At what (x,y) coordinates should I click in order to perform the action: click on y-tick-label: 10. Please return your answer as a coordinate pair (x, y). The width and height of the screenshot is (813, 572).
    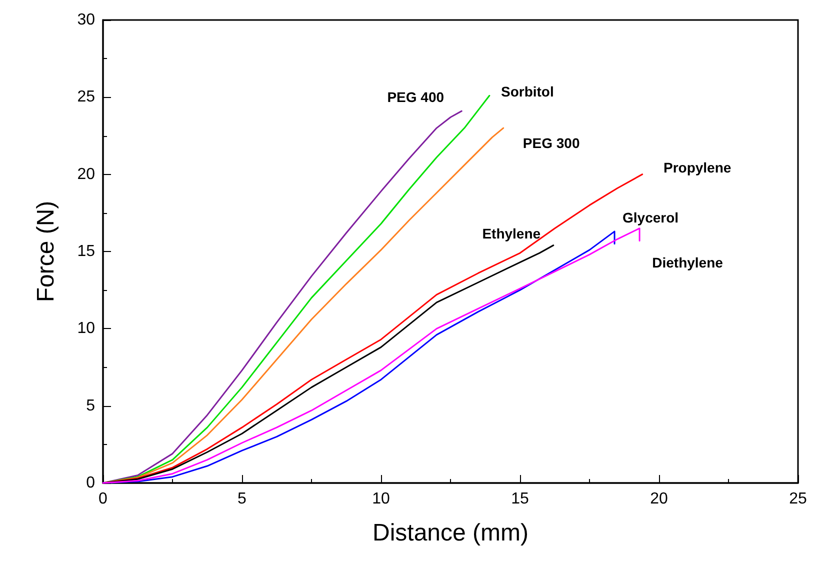
    Looking at the image, I should click on (86, 329).